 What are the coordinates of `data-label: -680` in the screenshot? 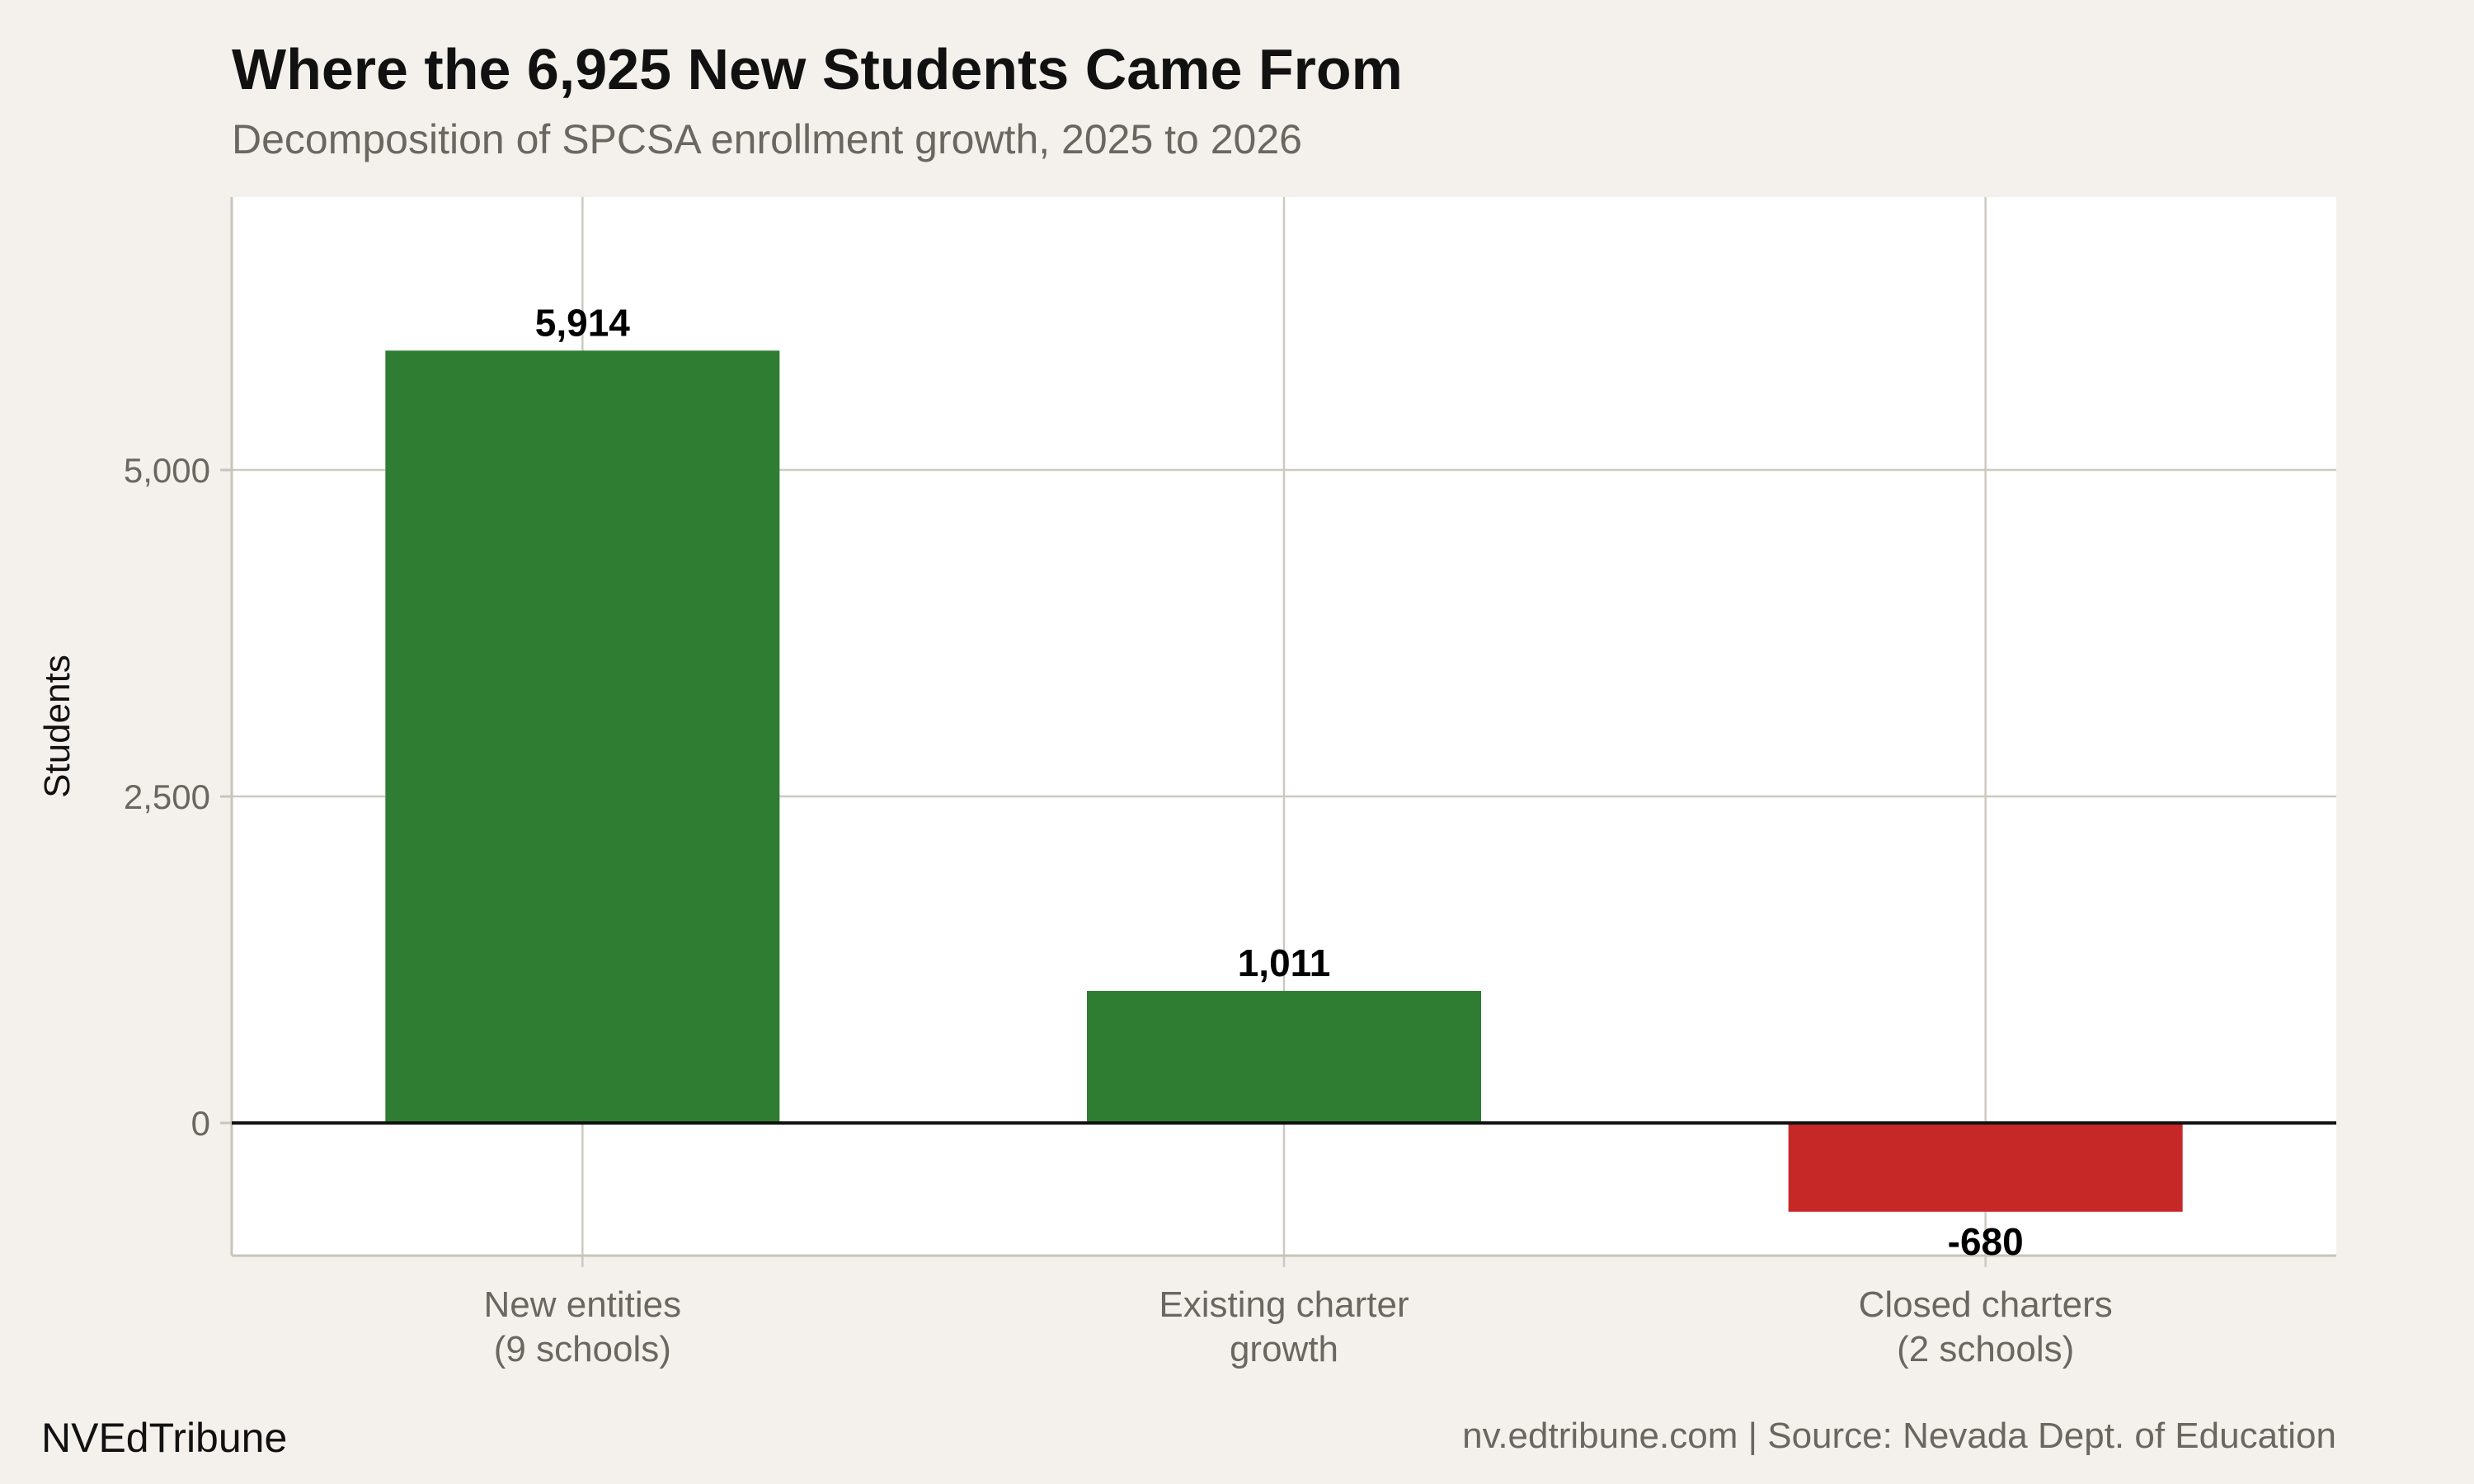 It's located at (1986, 1241).